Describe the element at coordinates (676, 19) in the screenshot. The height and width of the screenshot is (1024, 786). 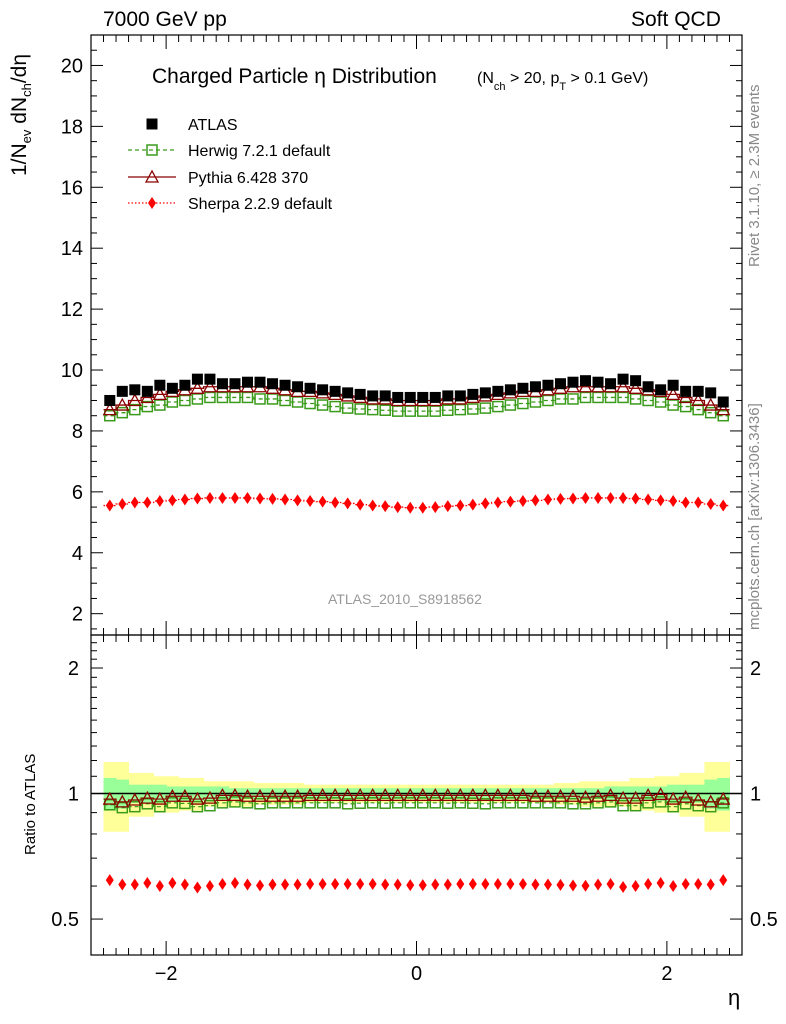
I see `header-right: Soft QCD` at that location.